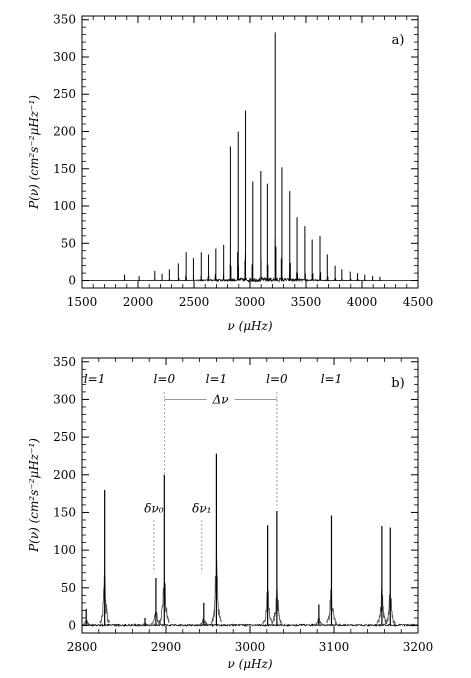 The height and width of the screenshot is (678, 471). What do you see at coordinates (64, 437) in the screenshot?
I see `y-tick-label-b: 250` at bounding box center [64, 437].